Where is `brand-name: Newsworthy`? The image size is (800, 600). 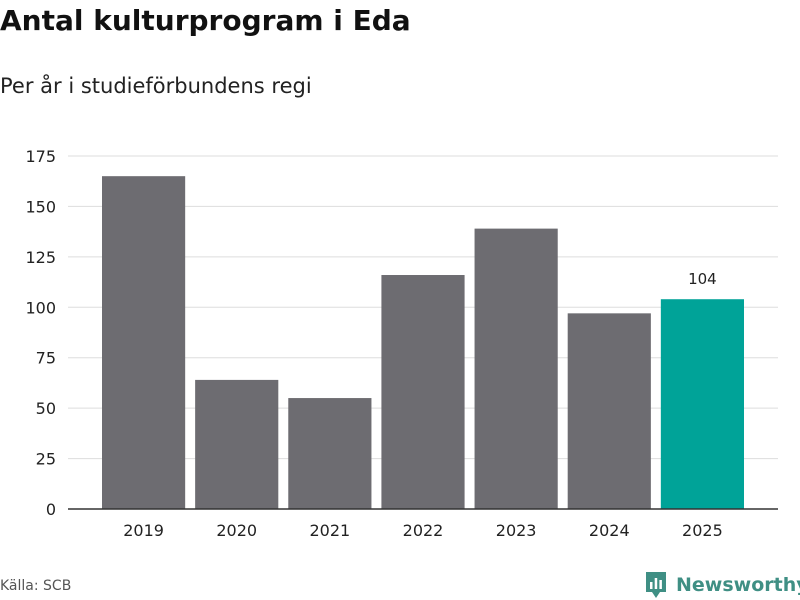
brand-name: Newsworthy is located at coordinates (738, 585).